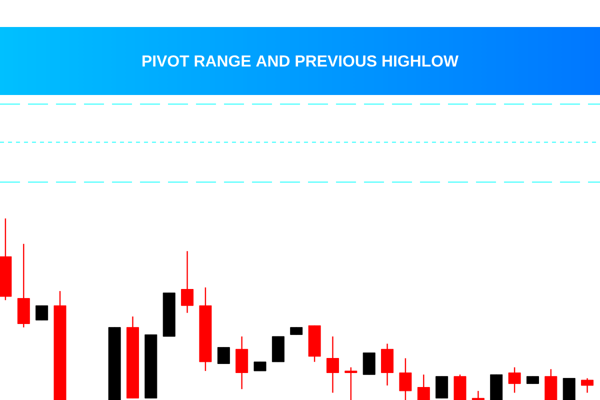  What do you see at coordinates (300, 61) in the screenshot?
I see `chart-title: PIVOT RANGE AND PREVIOUS HIGHLOW` at bounding box center [300, 61].